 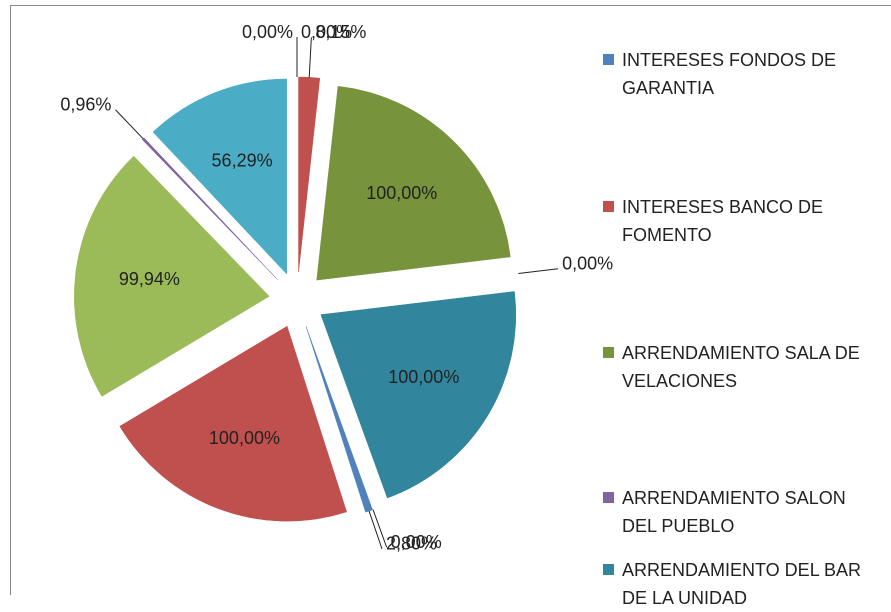 I want to click on legend-label: ARRENDAMIENTO SALON DEL PUEBLO, so click(x=747, y=512).